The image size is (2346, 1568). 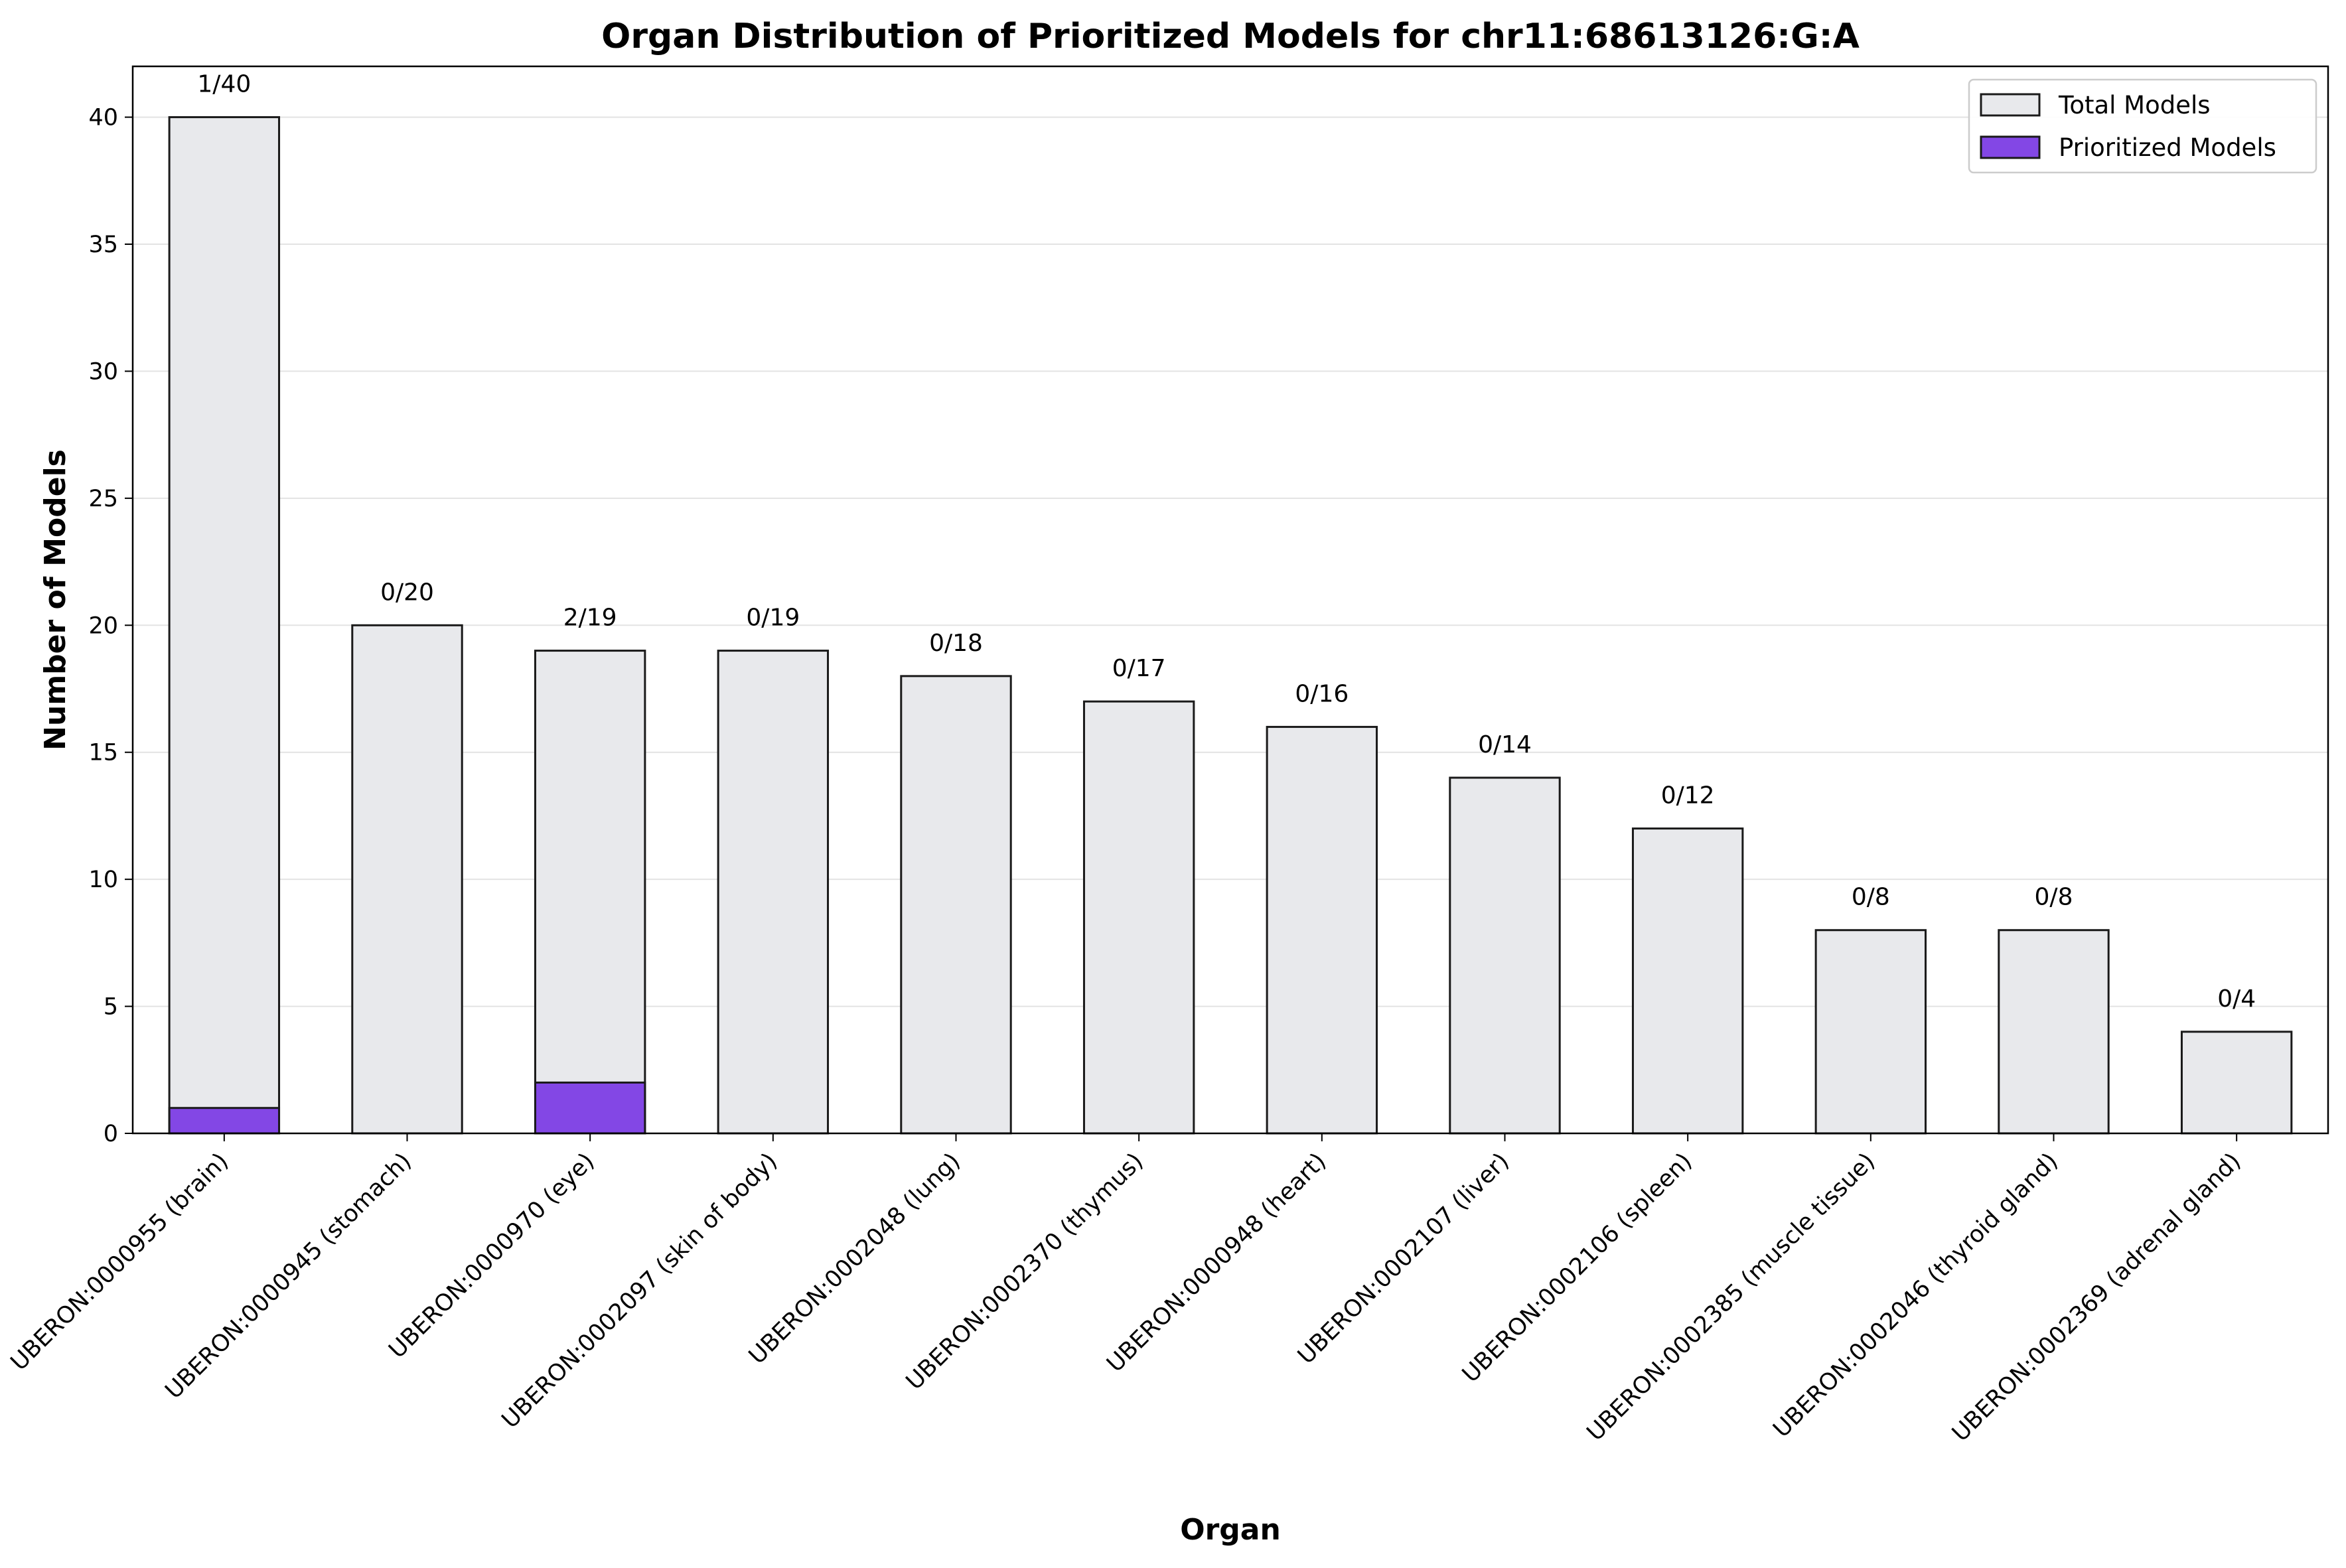 What do you see at coordinates (773, 618) in the screenshot?
I see `bar-data-label: 0/19` at bounding box center [773, 618].